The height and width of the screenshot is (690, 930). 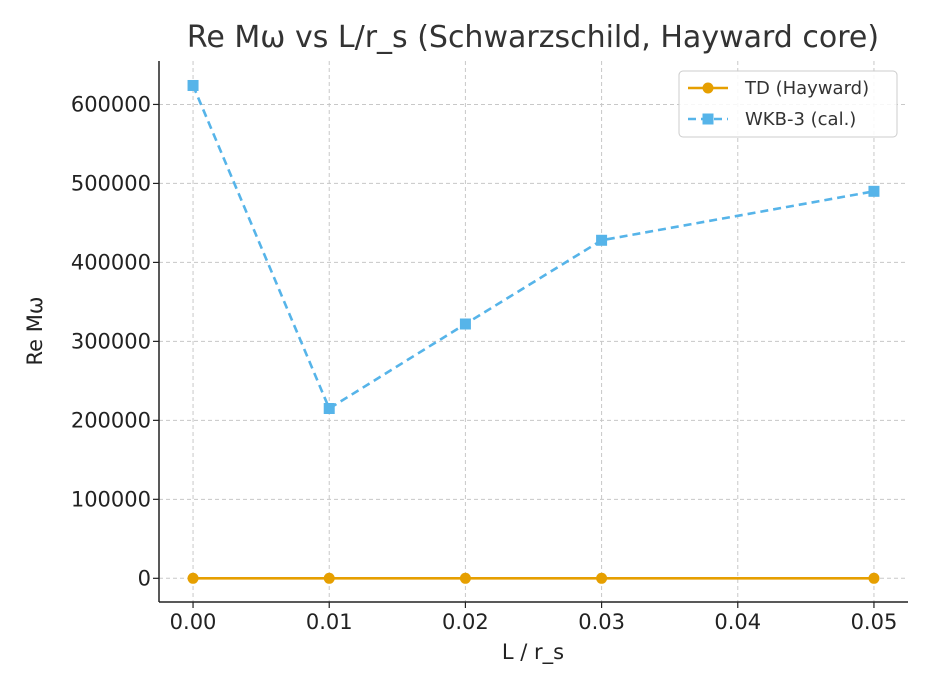 I want to click on x-axis-label: L / r_s, so click(x=533, y=652).